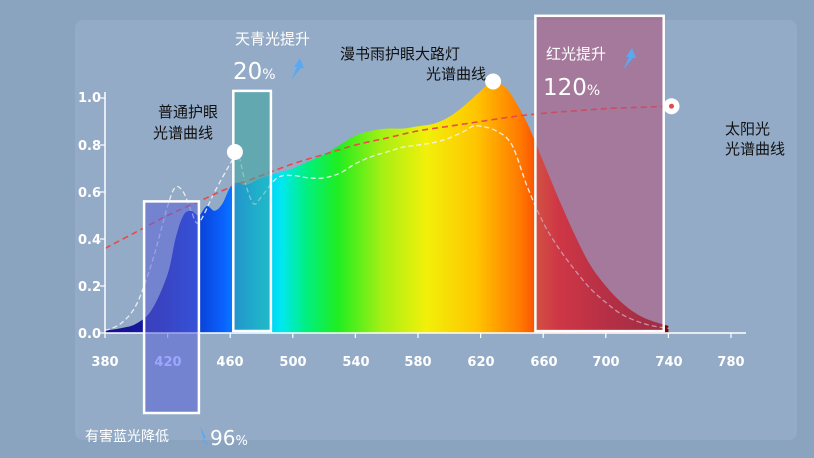 This screenshot has height=458, width=814. What do you see at coordinates (229, 438) in the screenshot?
I see `blue-reduction-value: 96%` at bounding box center [229, 438].